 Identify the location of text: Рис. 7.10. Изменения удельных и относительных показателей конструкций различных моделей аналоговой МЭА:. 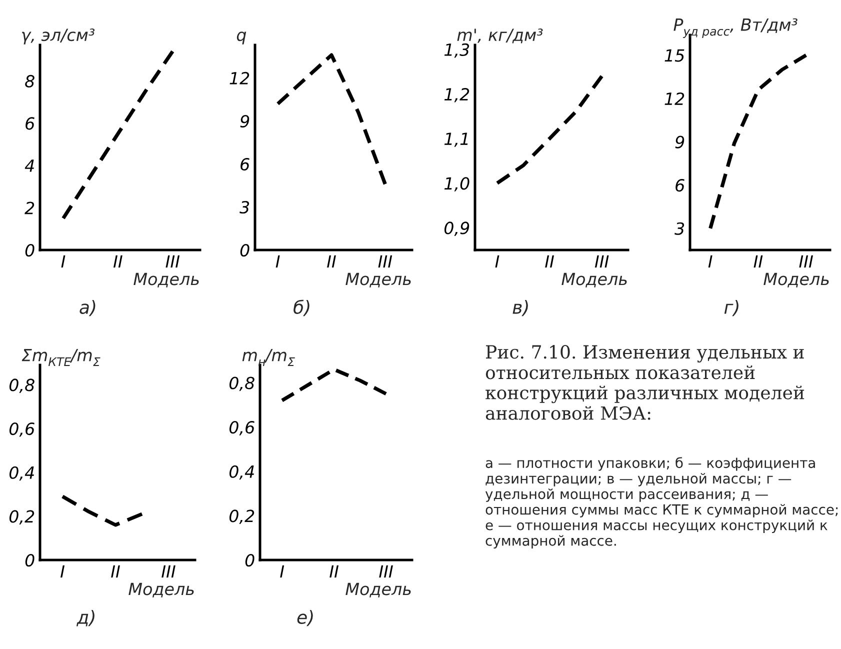
(645, 382).